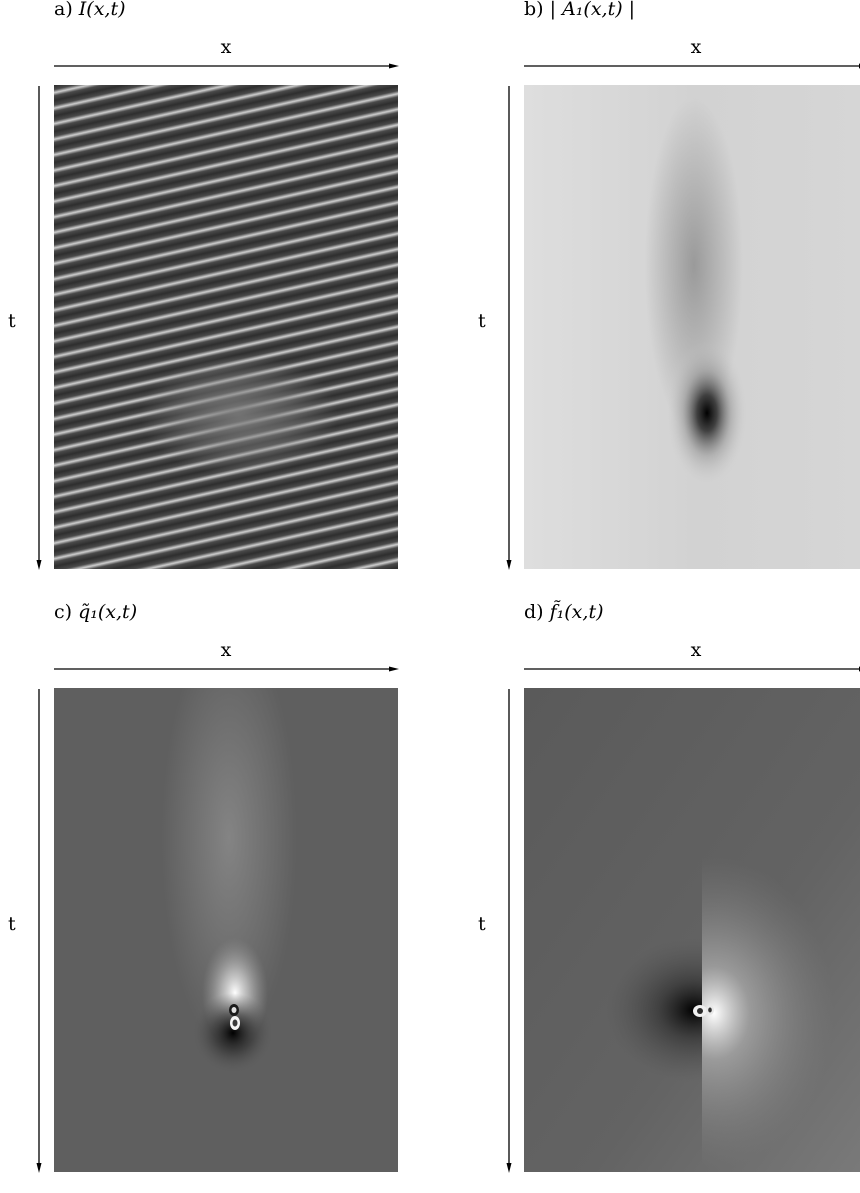  What do you see at coordinates (39, 328) in the screenshot?
I see `panel-a-t-axis-arrow` at bounding box center [39, 328].